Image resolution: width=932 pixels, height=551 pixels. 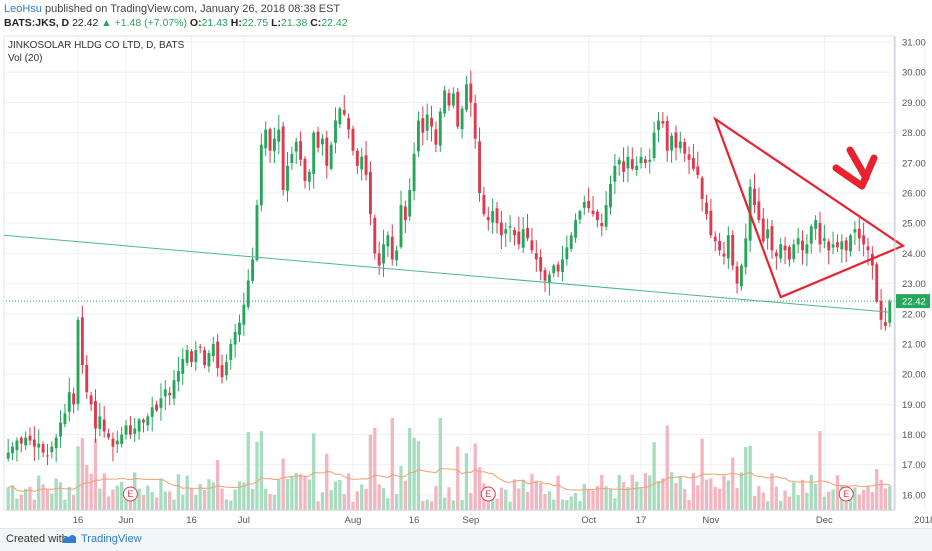 I want to click on price-tick-label: 26.00, so click(x=914, y=193).